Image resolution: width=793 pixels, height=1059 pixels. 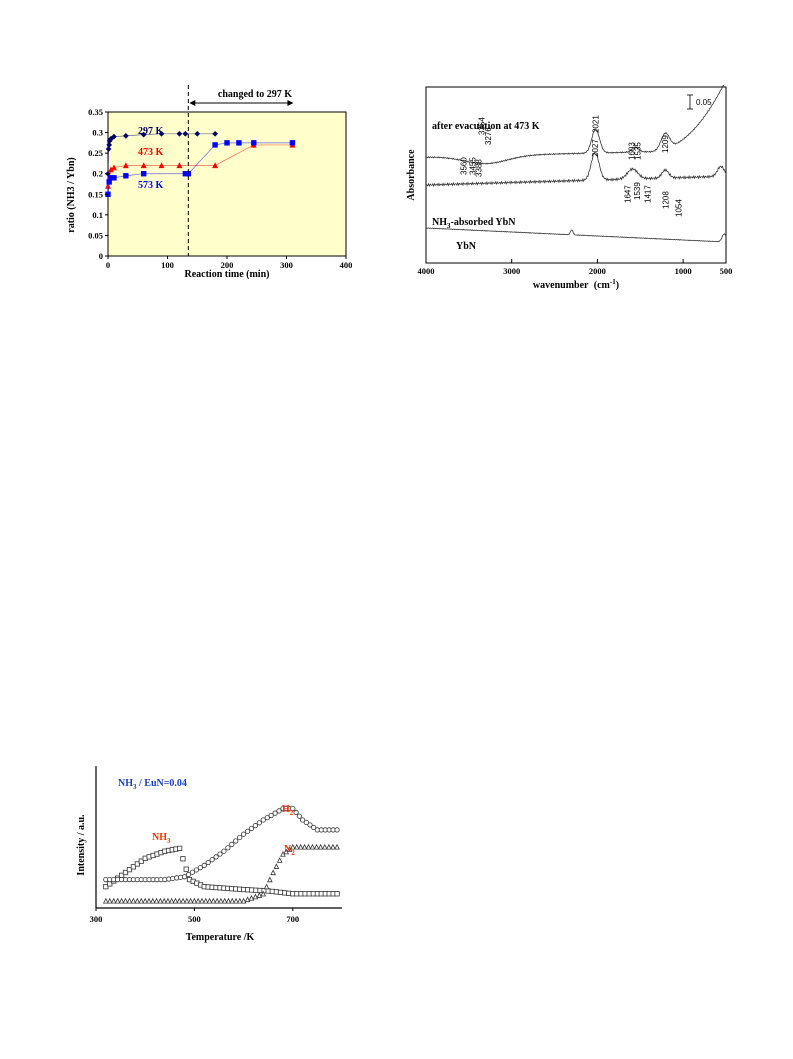 What do you see at coordinates (488, 136) in the screenshot?
I see `peak-label: 3276` at bounding box center [488, 136].